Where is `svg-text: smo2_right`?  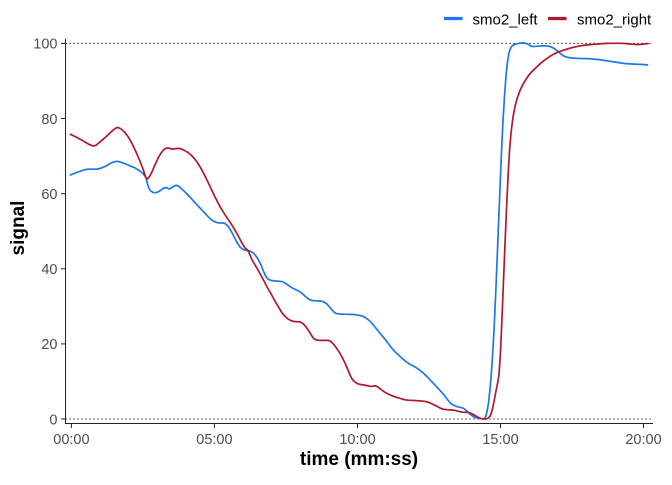
svg-text: smo2_right is located at coordinates (614, 20).